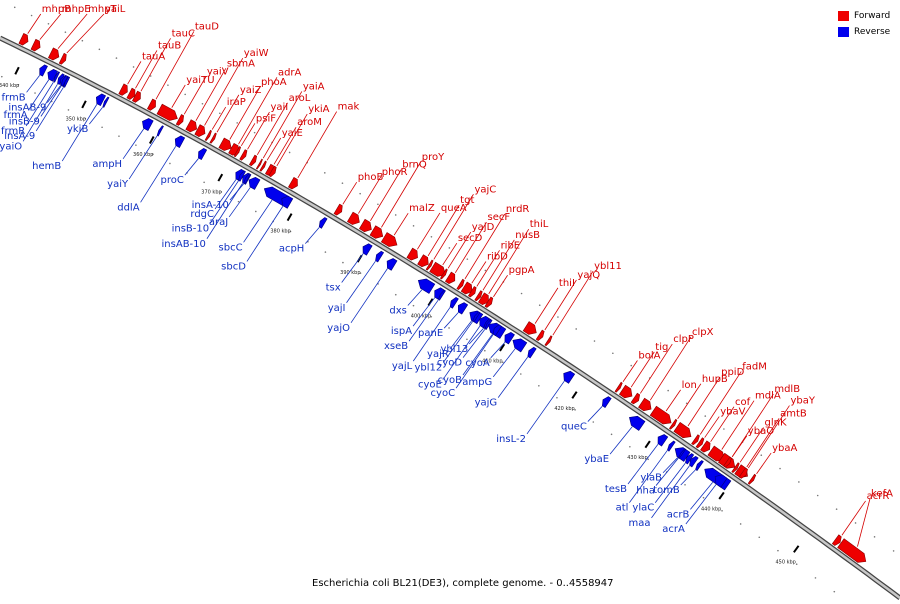  Describe the element at coordinates (532, 352) in the screenshot. I see `gene-arrow-yajg` at that location.